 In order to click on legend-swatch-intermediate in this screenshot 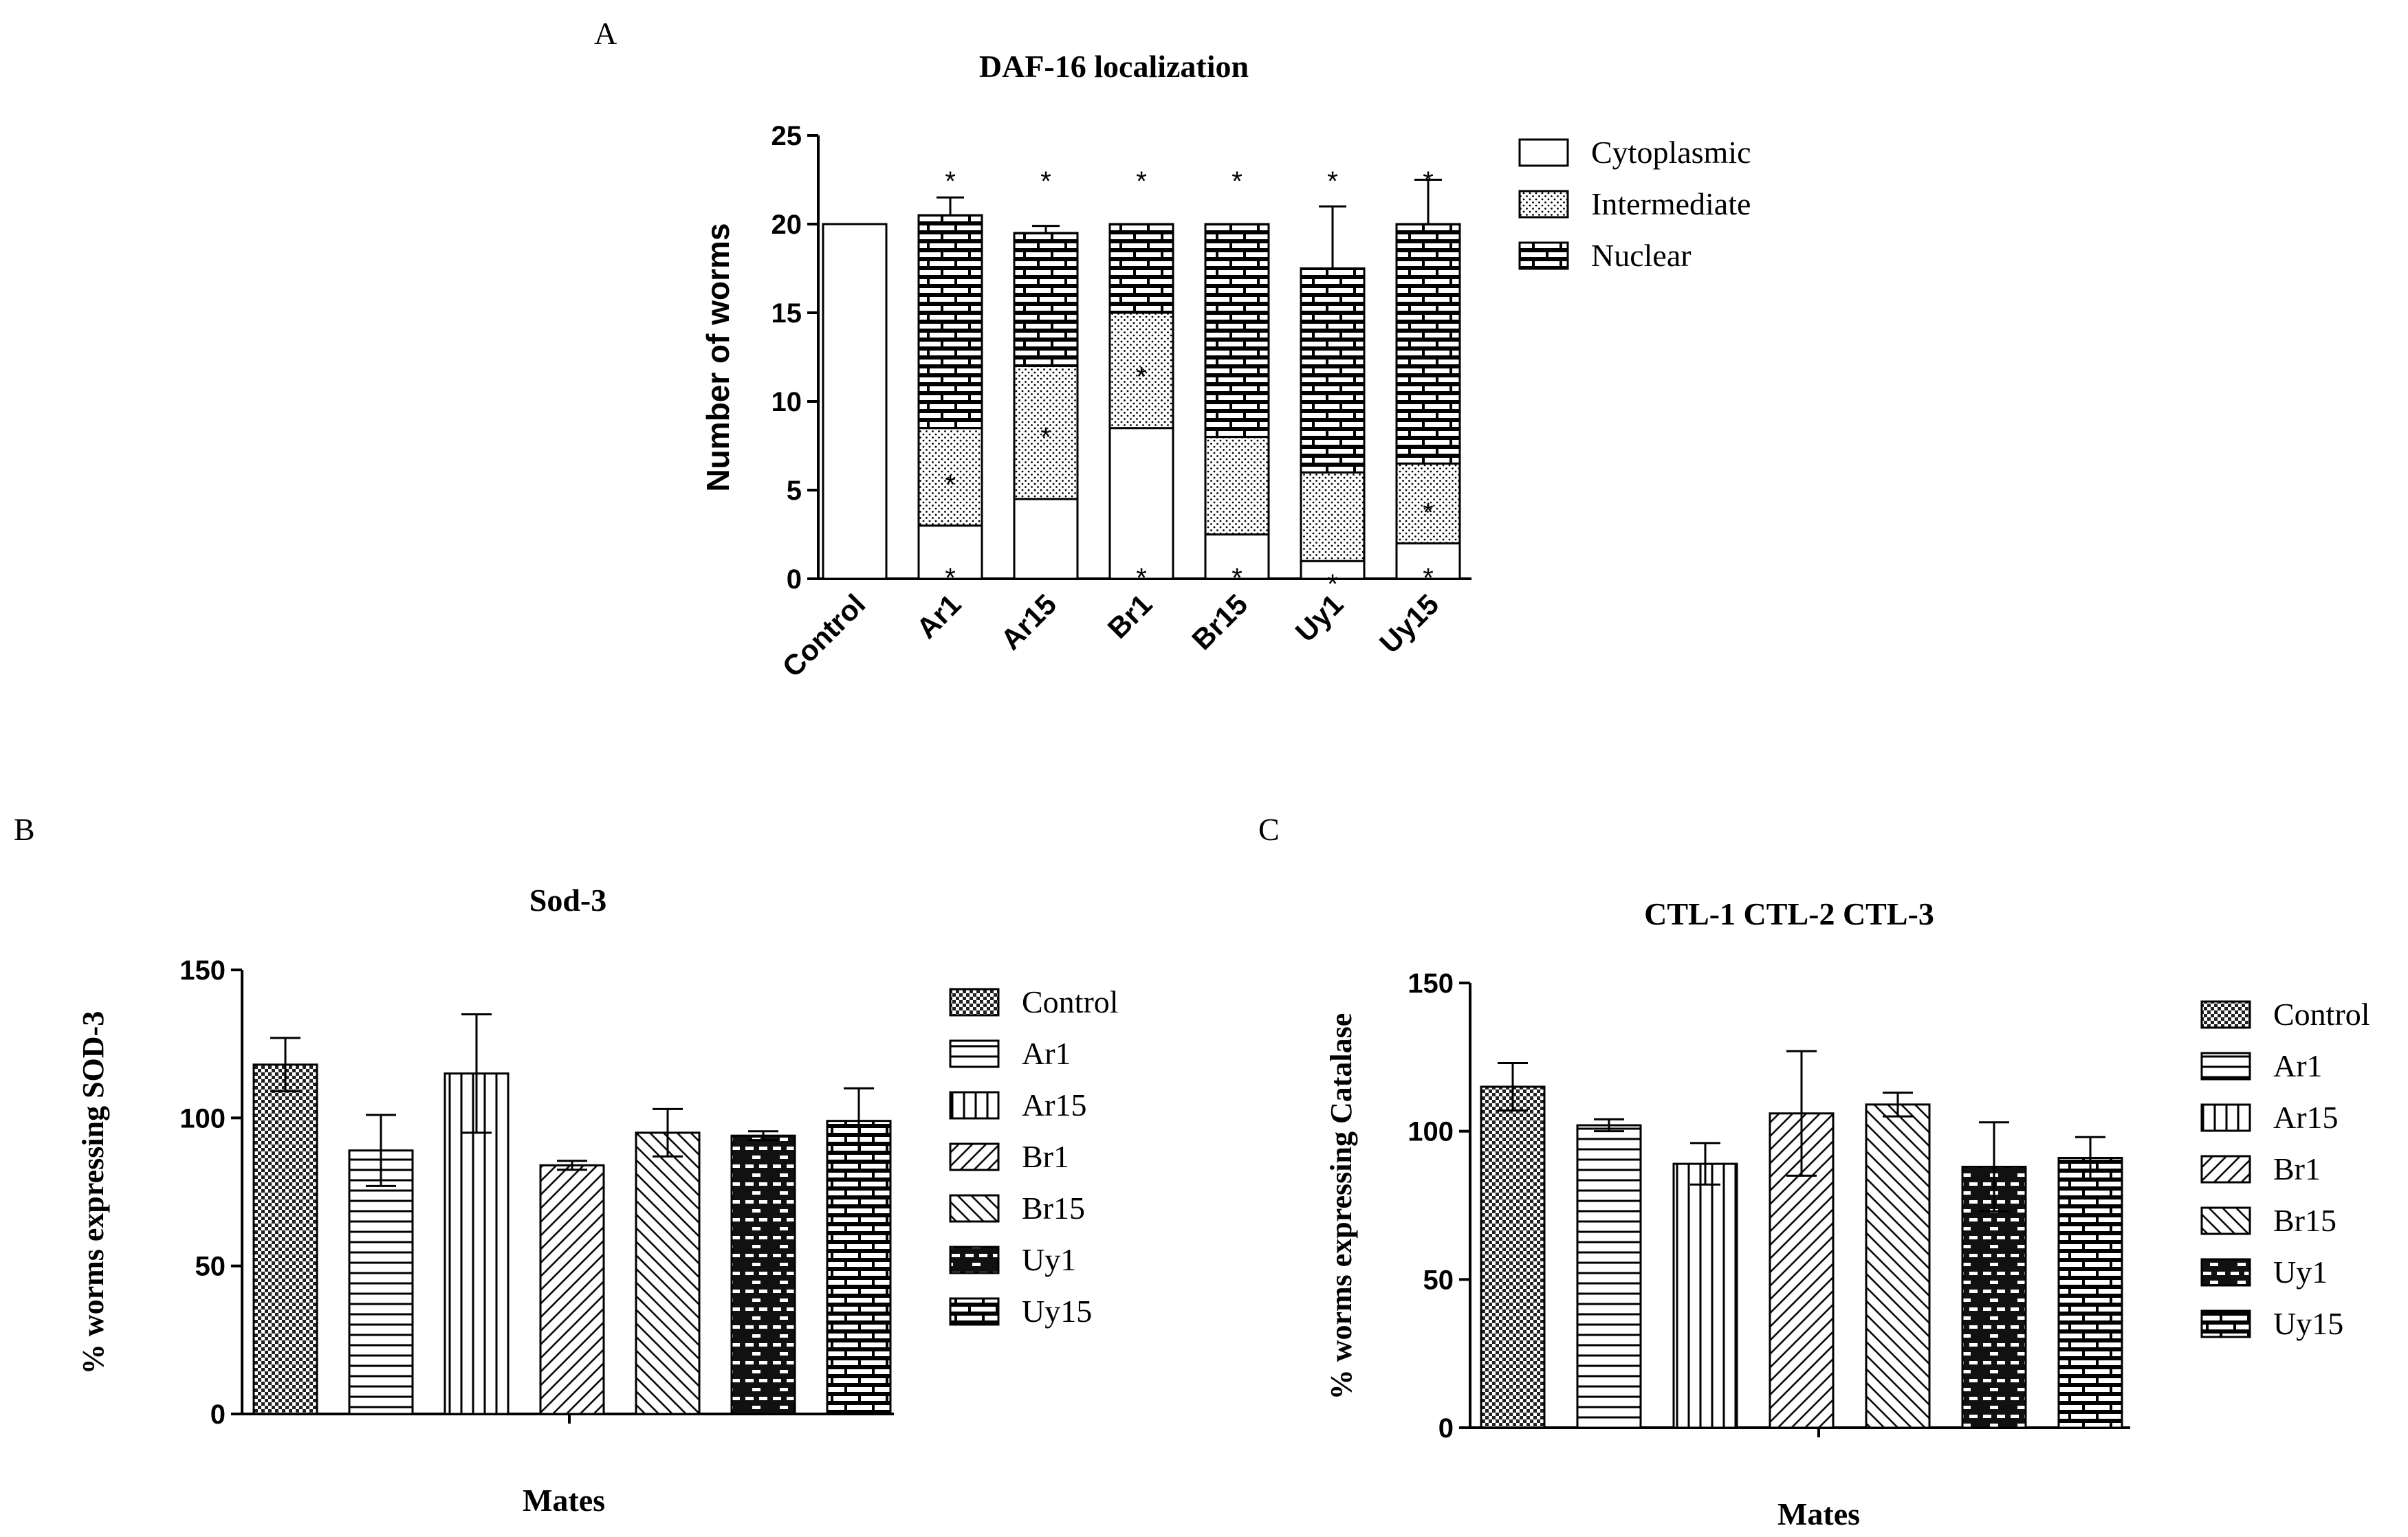, I will do `click(1543, 204)`.